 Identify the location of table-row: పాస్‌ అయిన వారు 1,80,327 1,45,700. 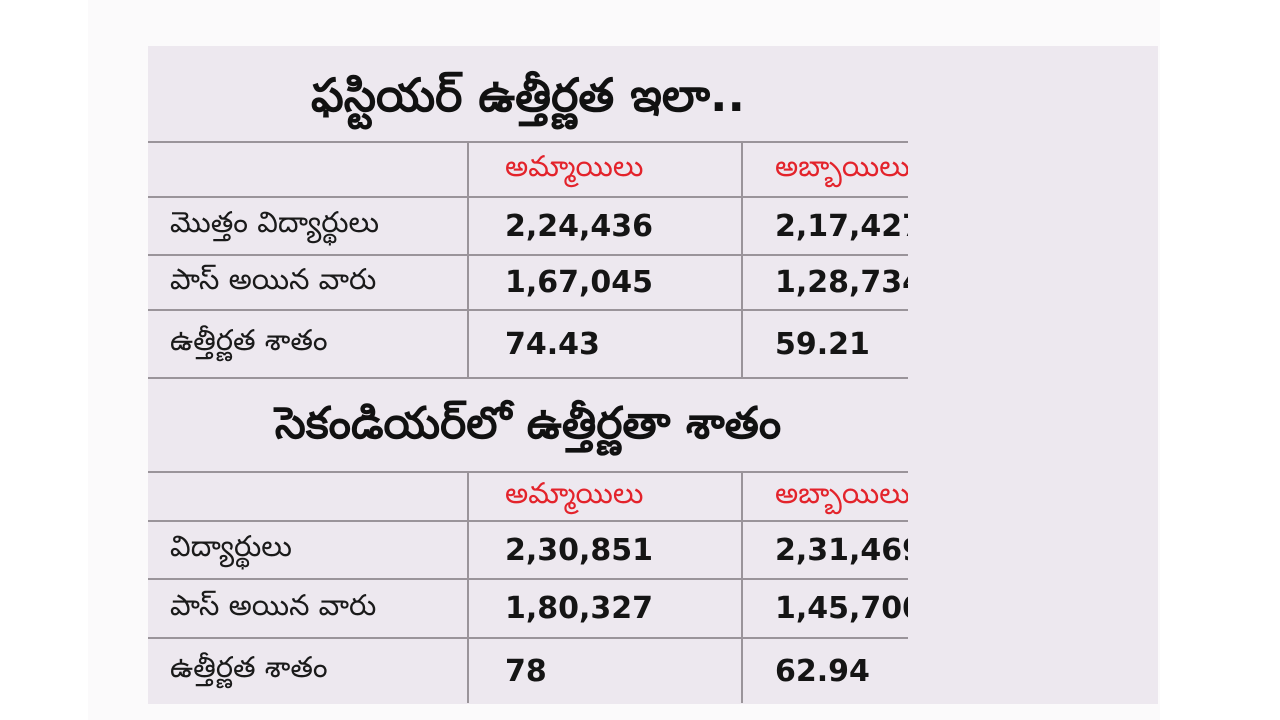
(528, 608).